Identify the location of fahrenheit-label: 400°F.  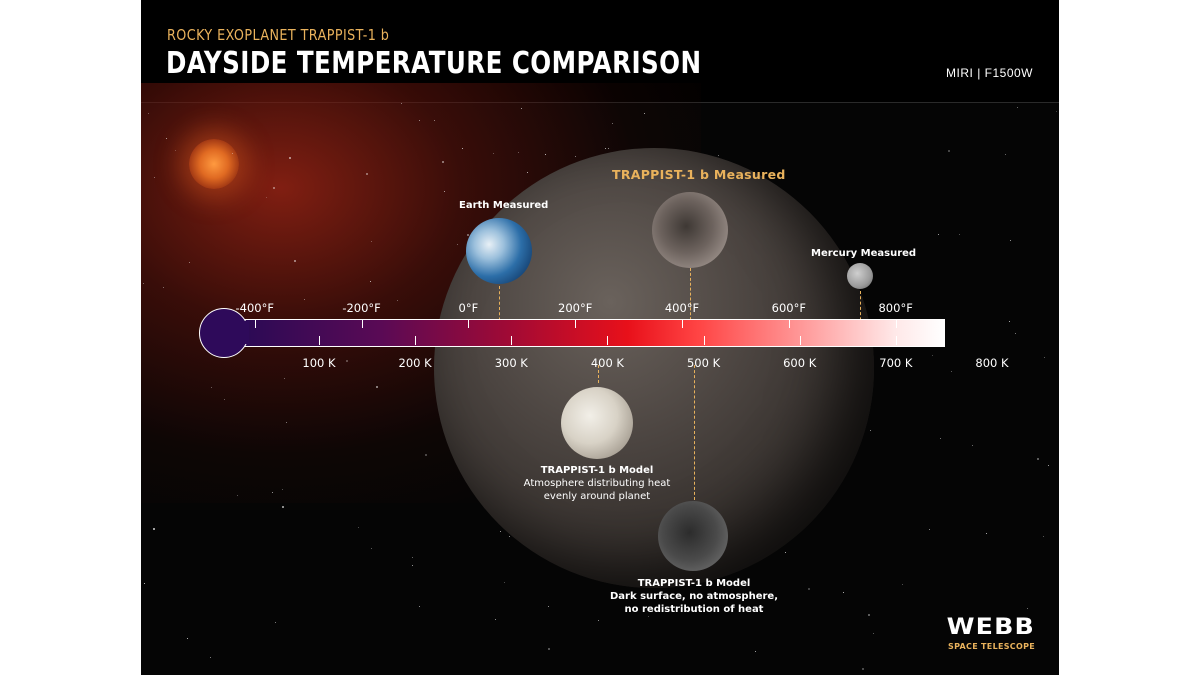
(682, 308).